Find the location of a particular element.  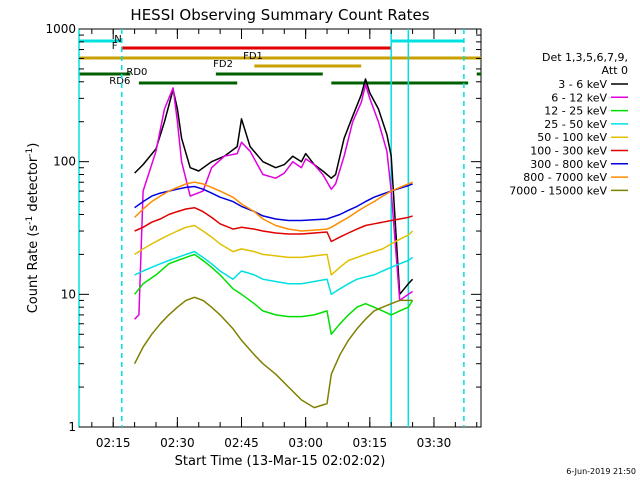

legend-label-3: 25 - 50 keV is located at coordinates (575, 124).